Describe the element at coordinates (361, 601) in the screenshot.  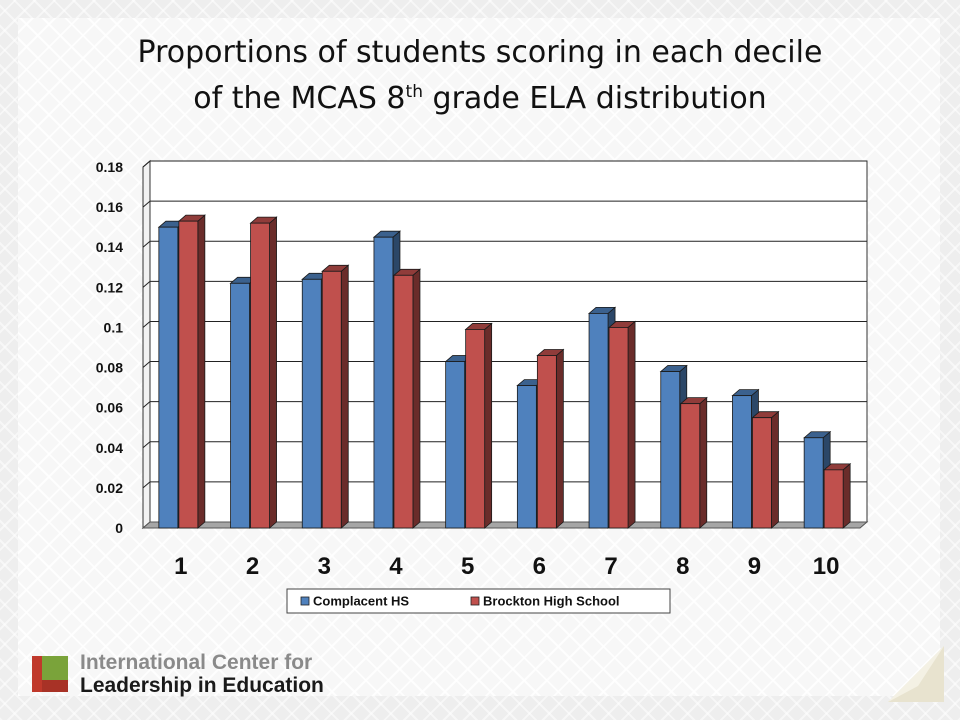
I see `legend-label-1: Complacent HS` at that location.